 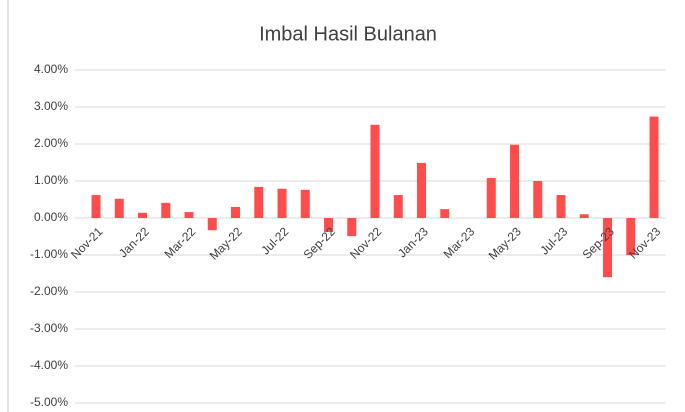 I want to click on y-tick-label: -5.00%, so click(x=49, y=402).